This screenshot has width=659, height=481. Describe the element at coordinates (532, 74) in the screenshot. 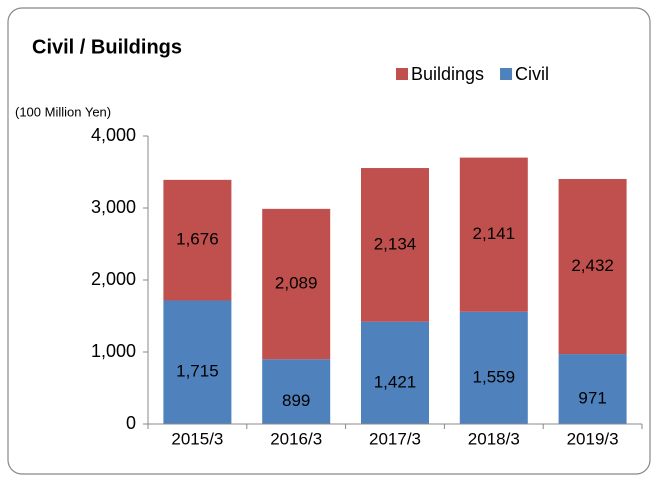

I see `legend-label: Civil` at that location.